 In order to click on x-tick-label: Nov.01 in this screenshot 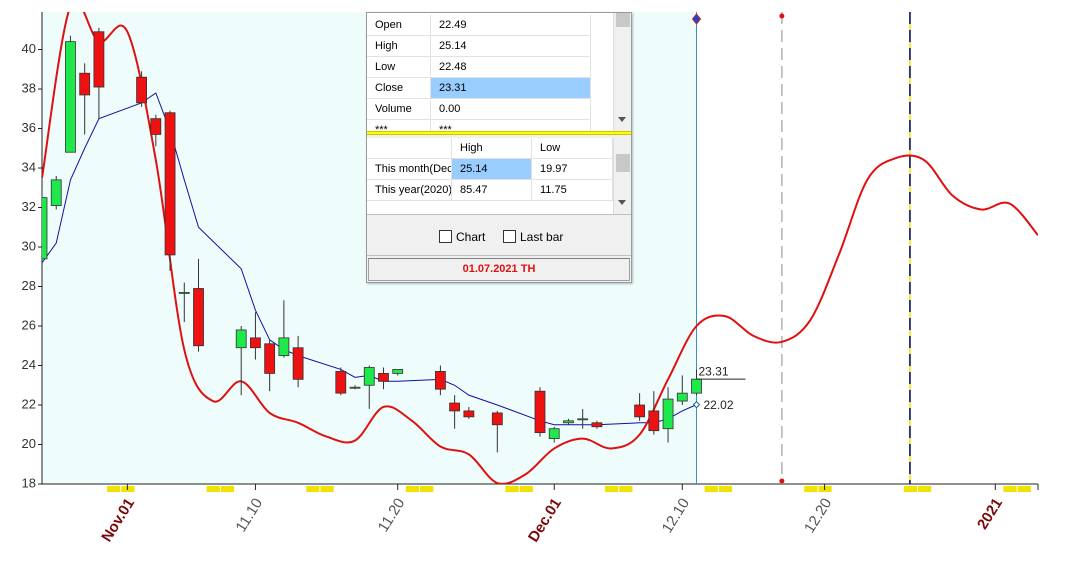, I will do `click(118, 520)`.